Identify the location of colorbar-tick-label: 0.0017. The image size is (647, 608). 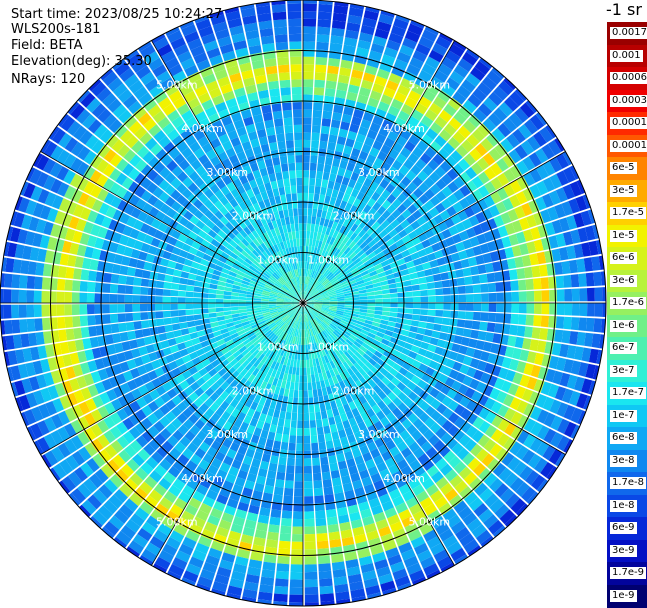
(628, 33).